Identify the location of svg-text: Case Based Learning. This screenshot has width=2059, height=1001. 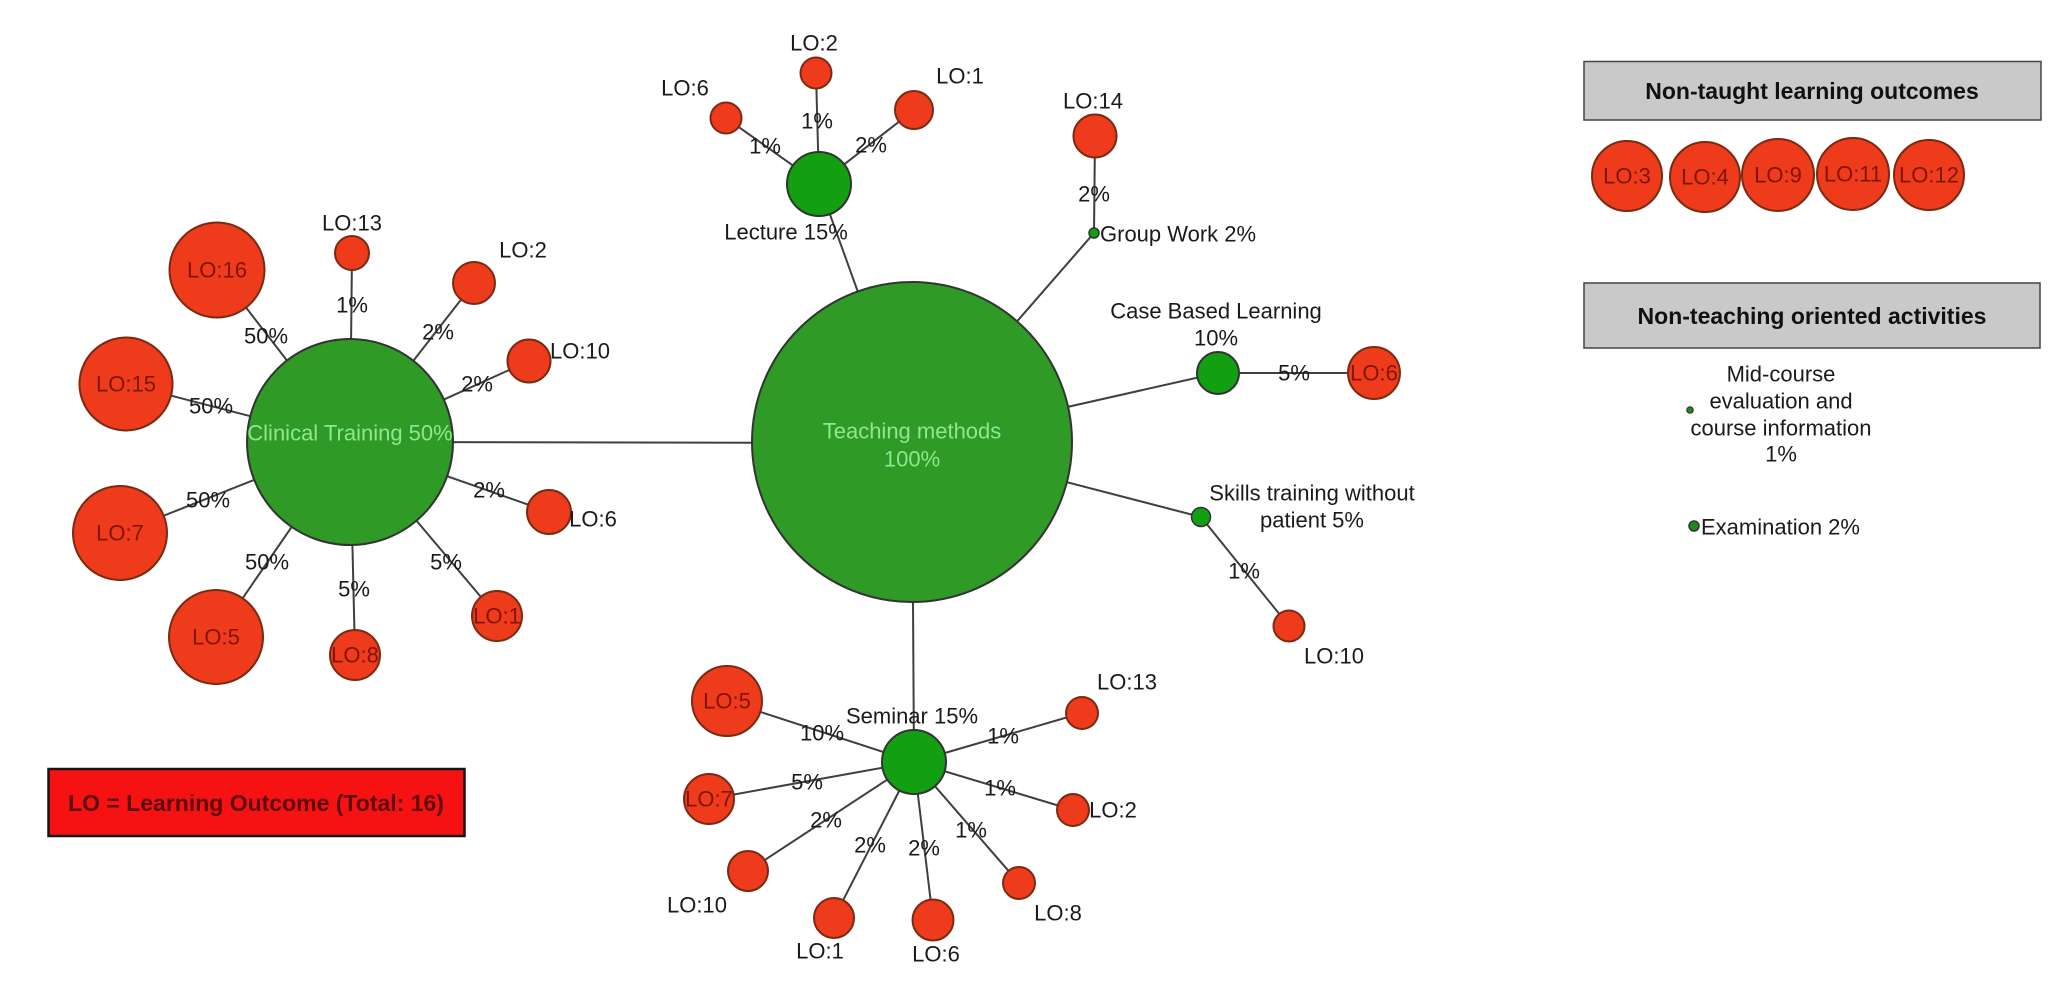
(1216, 311).